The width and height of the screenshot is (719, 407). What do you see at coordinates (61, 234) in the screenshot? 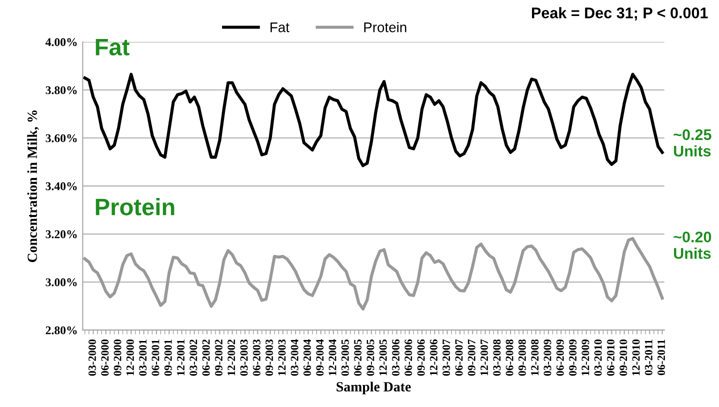
I see `y-tick-label: 3.20%` at bounding box center [61, 234].